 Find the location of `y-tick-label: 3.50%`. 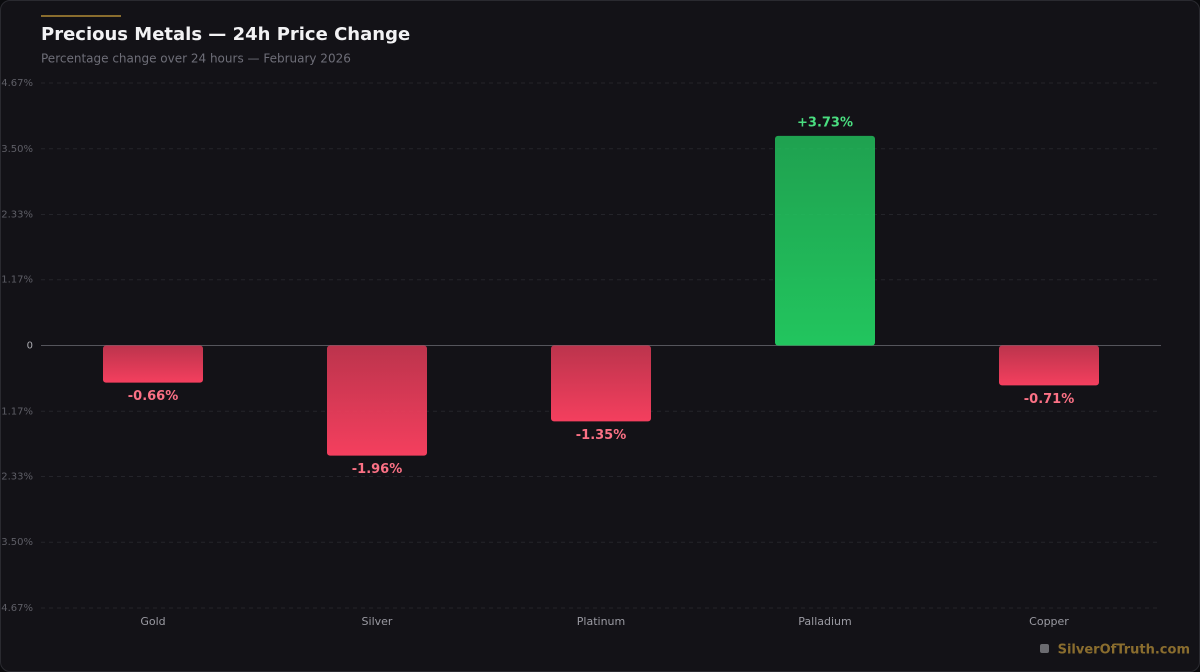

y-tick-label: 3.50% is located at coordinates (17, 149).